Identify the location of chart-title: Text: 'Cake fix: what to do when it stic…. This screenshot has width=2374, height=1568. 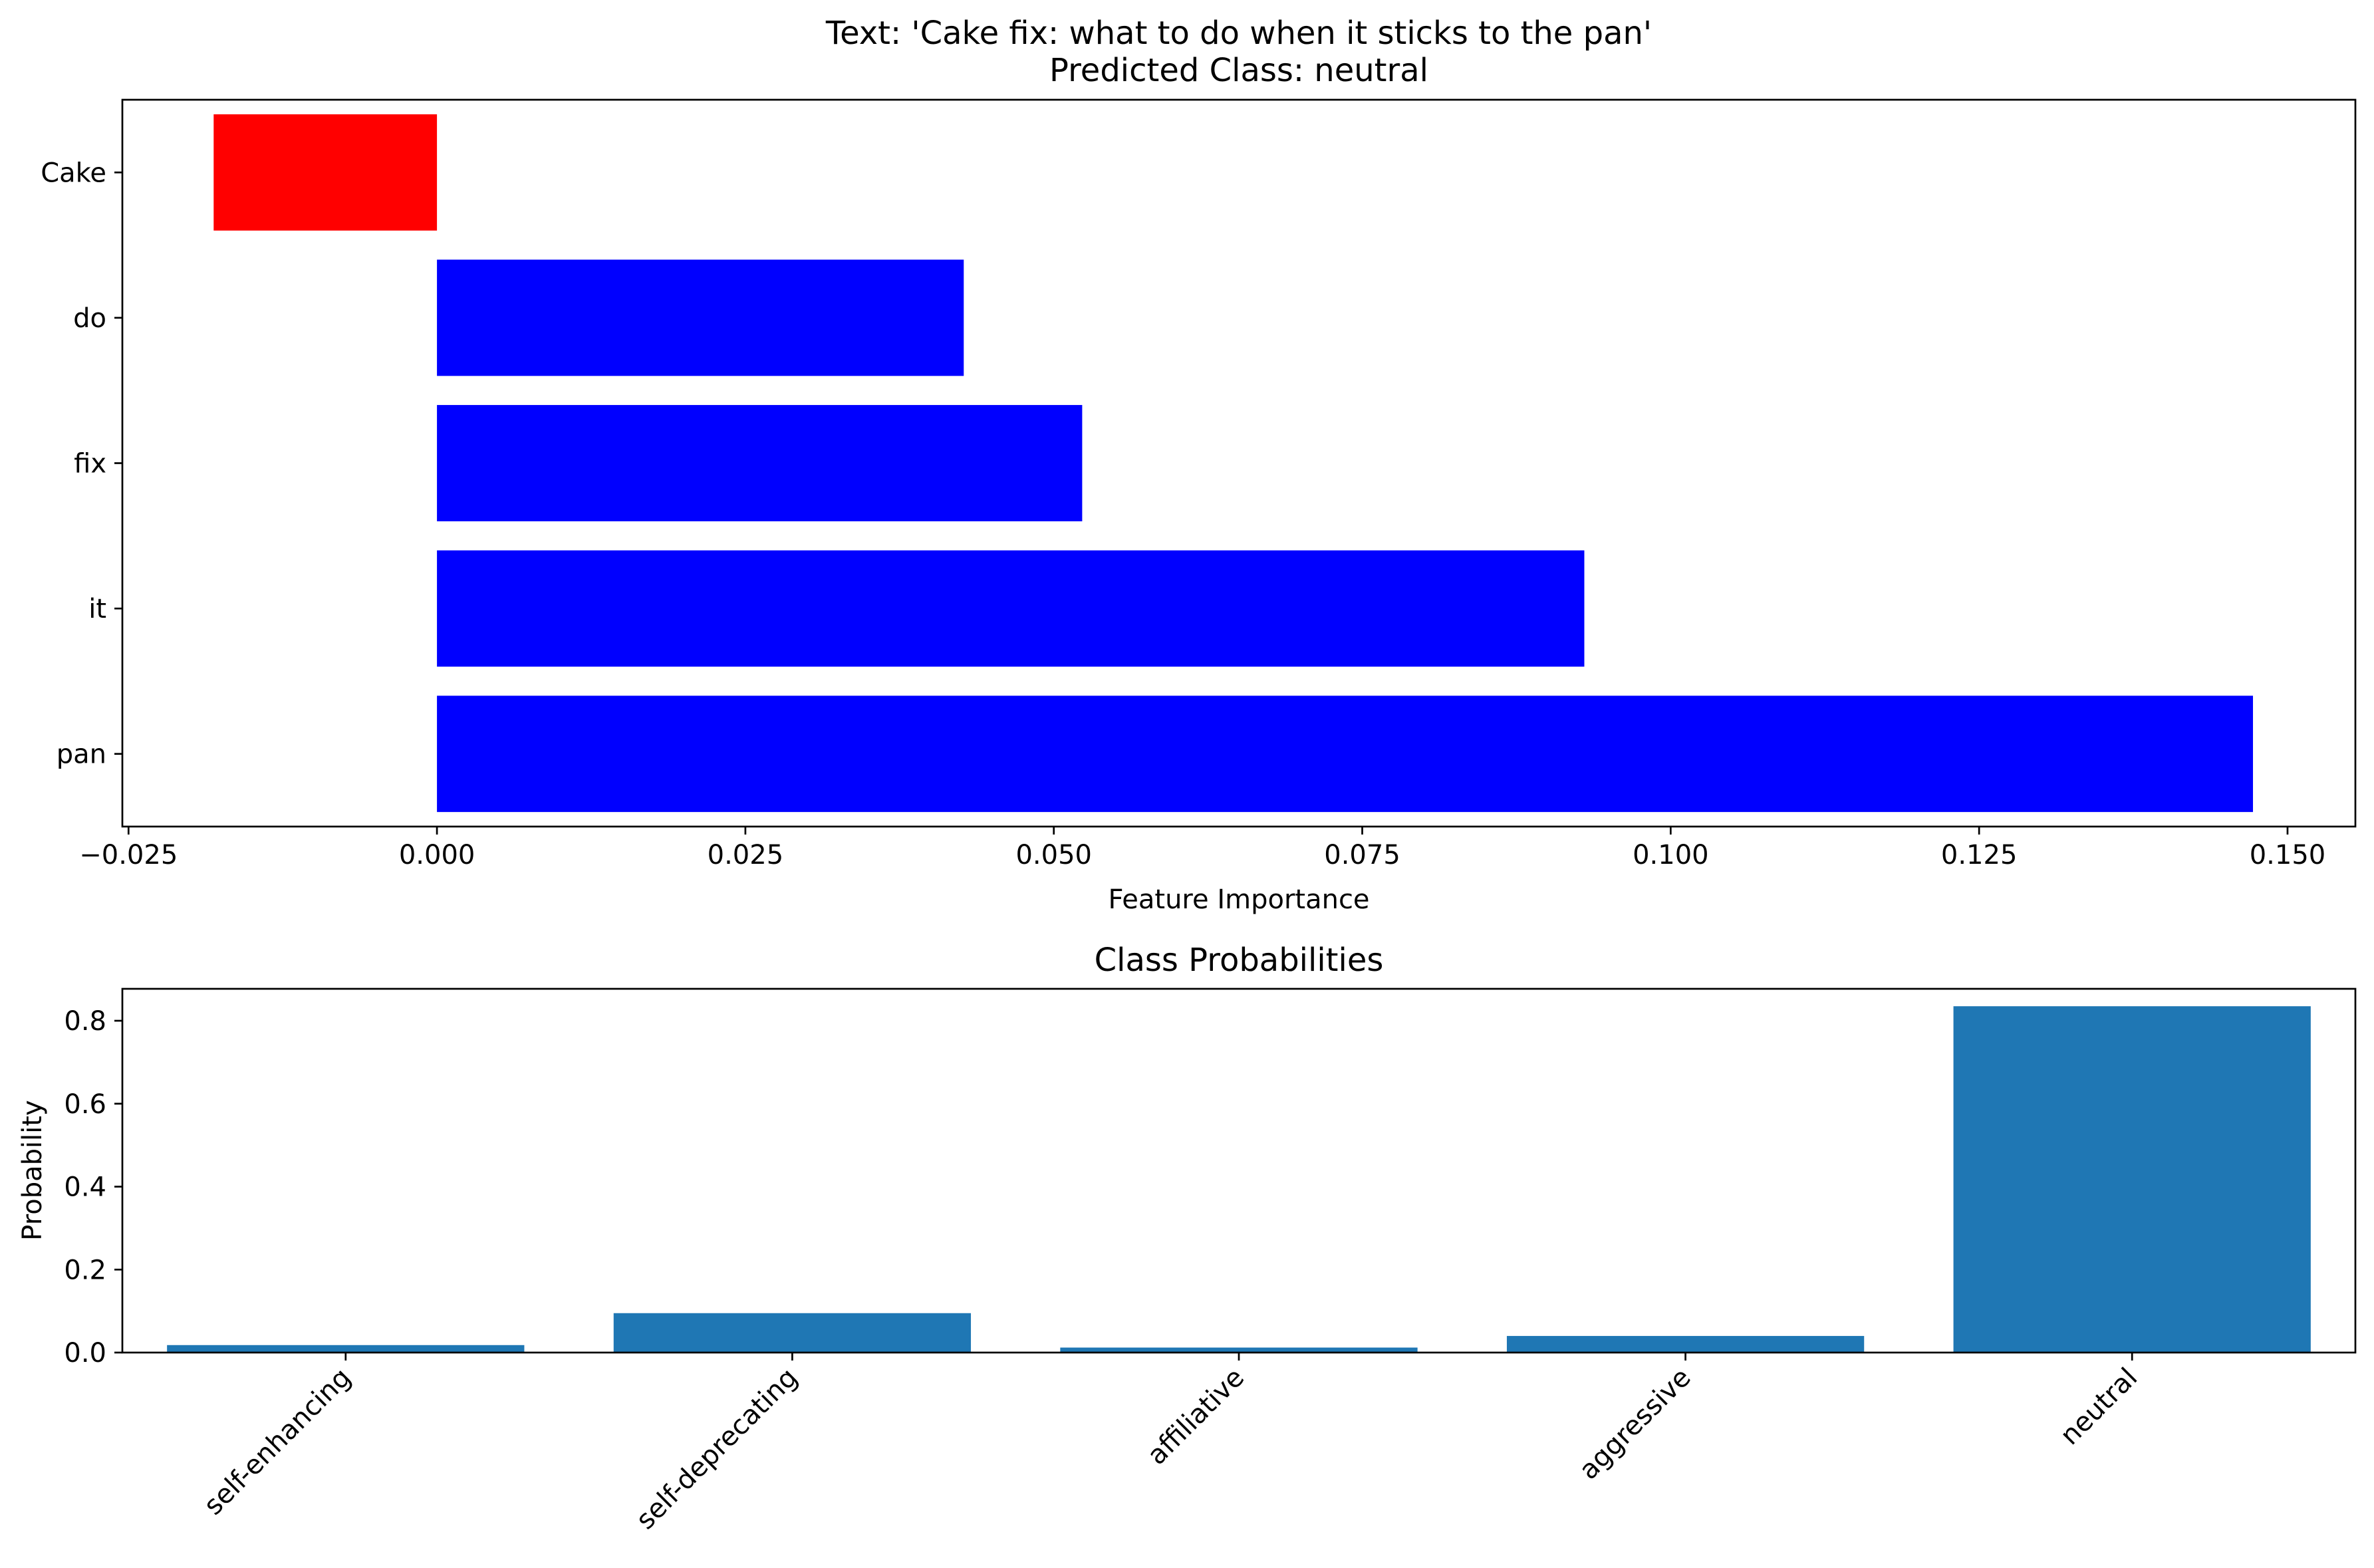
(1238, 33).